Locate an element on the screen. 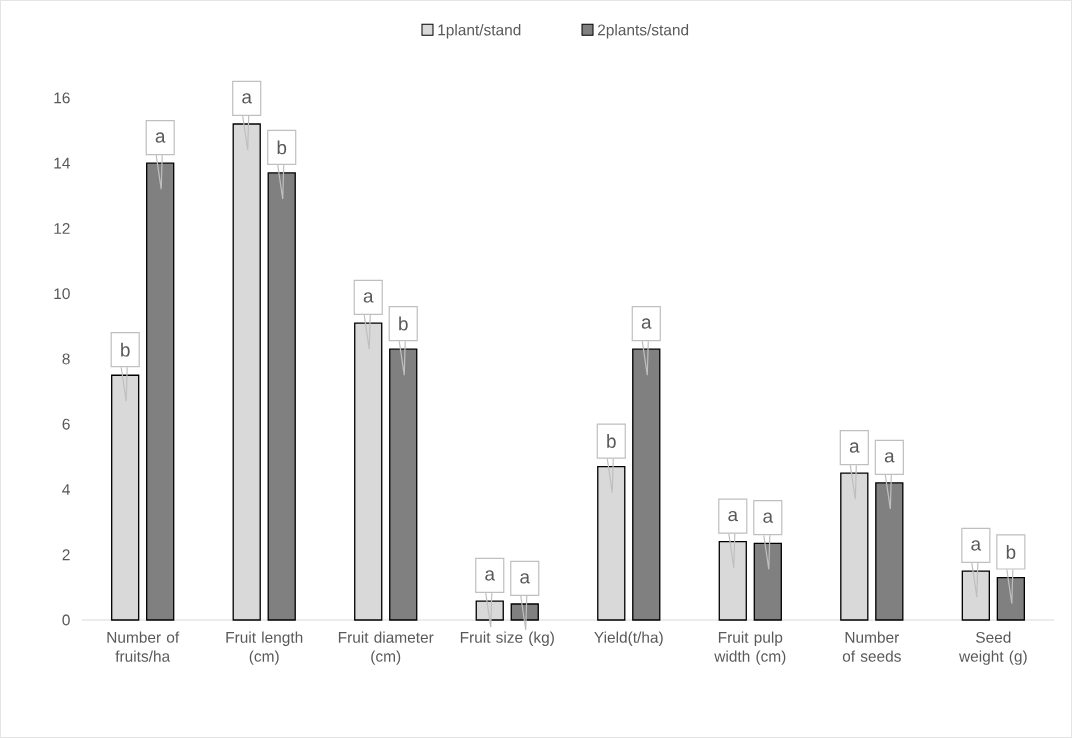 This screenshot has width=1072, height=738. y-tick-label: 6 is located at coordinates (66, 424).